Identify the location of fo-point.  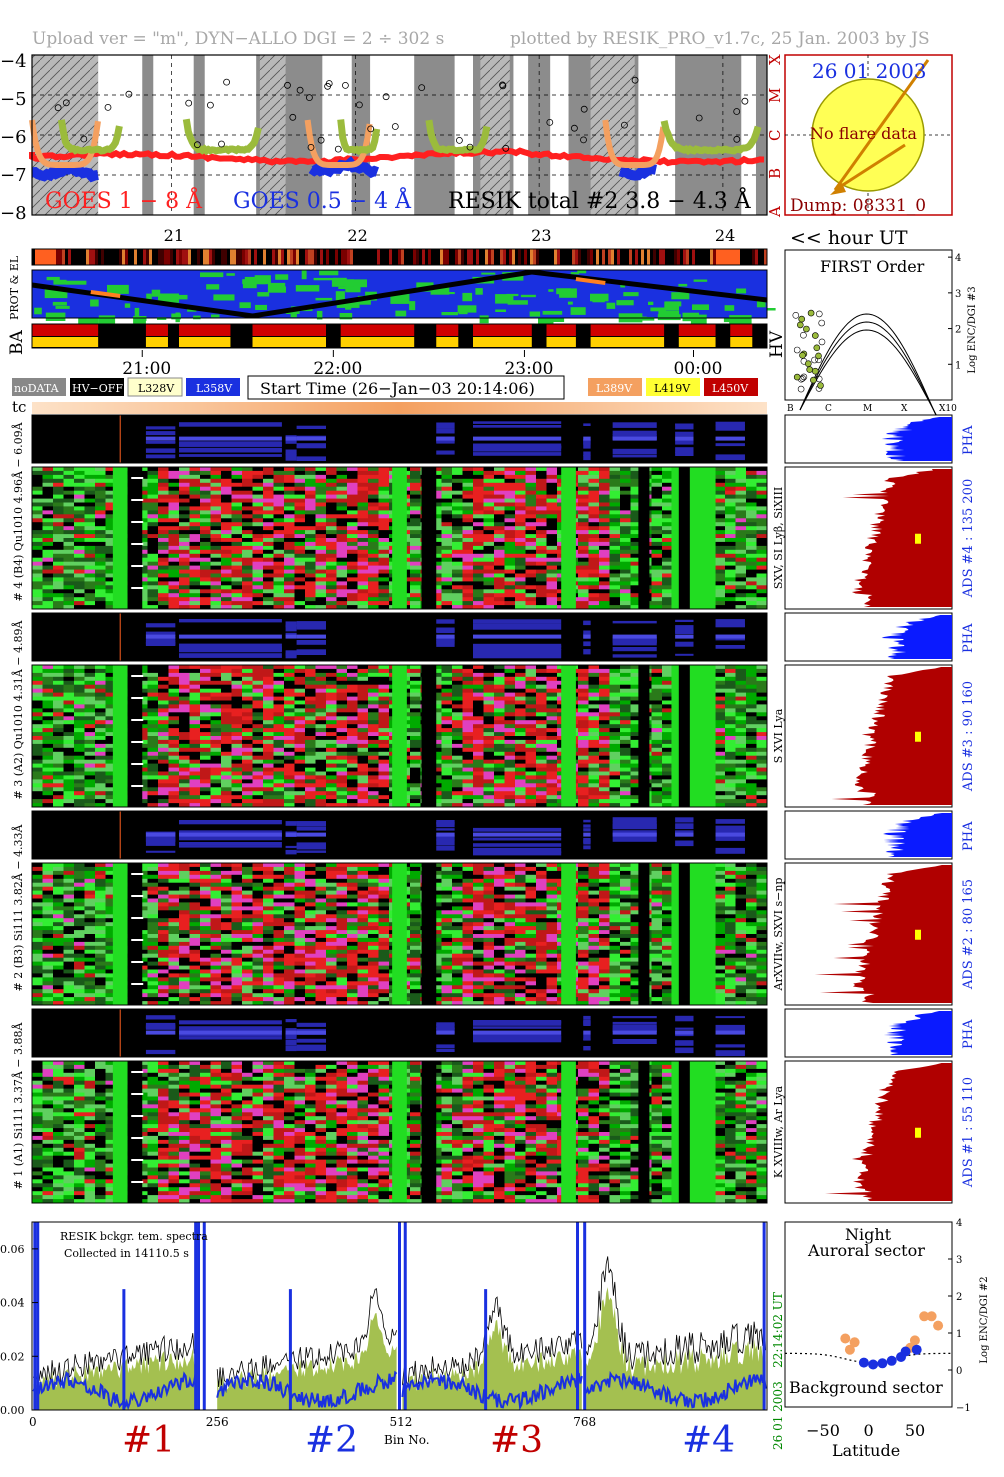
(803, 335).